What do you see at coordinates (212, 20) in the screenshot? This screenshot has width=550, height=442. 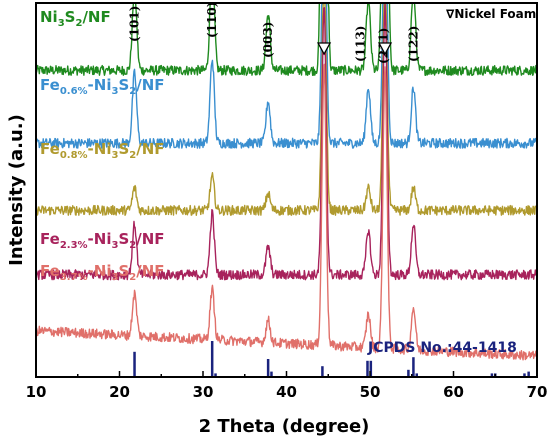 I see `peak-label: (110)` at bounding box center [212, 20].